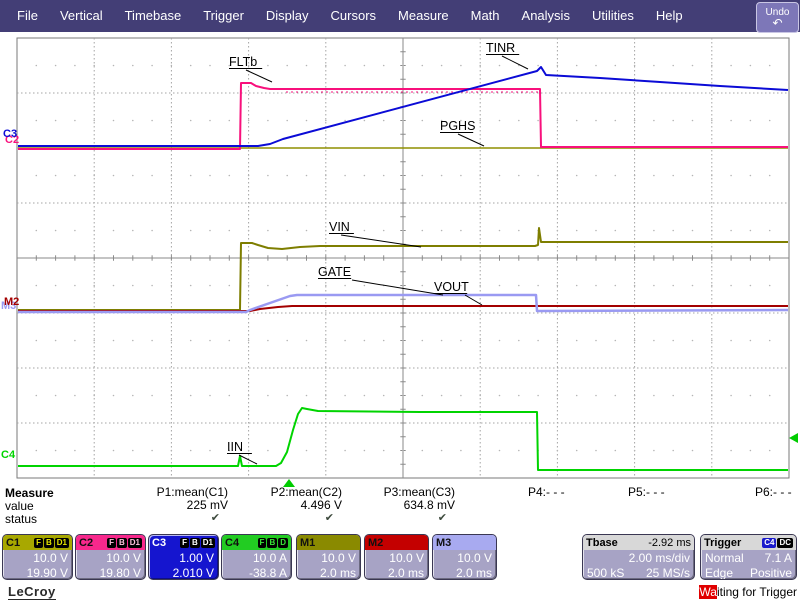  Describe the element at coordinates (724, 558) in the screenshot. I see `trigger-mode: Normal` at that location.